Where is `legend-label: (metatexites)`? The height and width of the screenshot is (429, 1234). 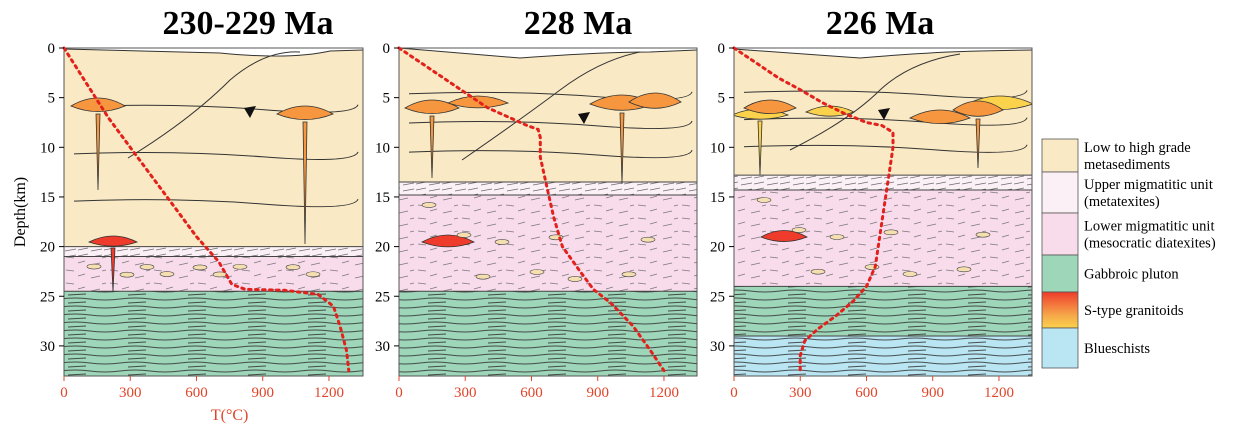 legend-label: (metatexites) is located at coordinates (1122, 202).